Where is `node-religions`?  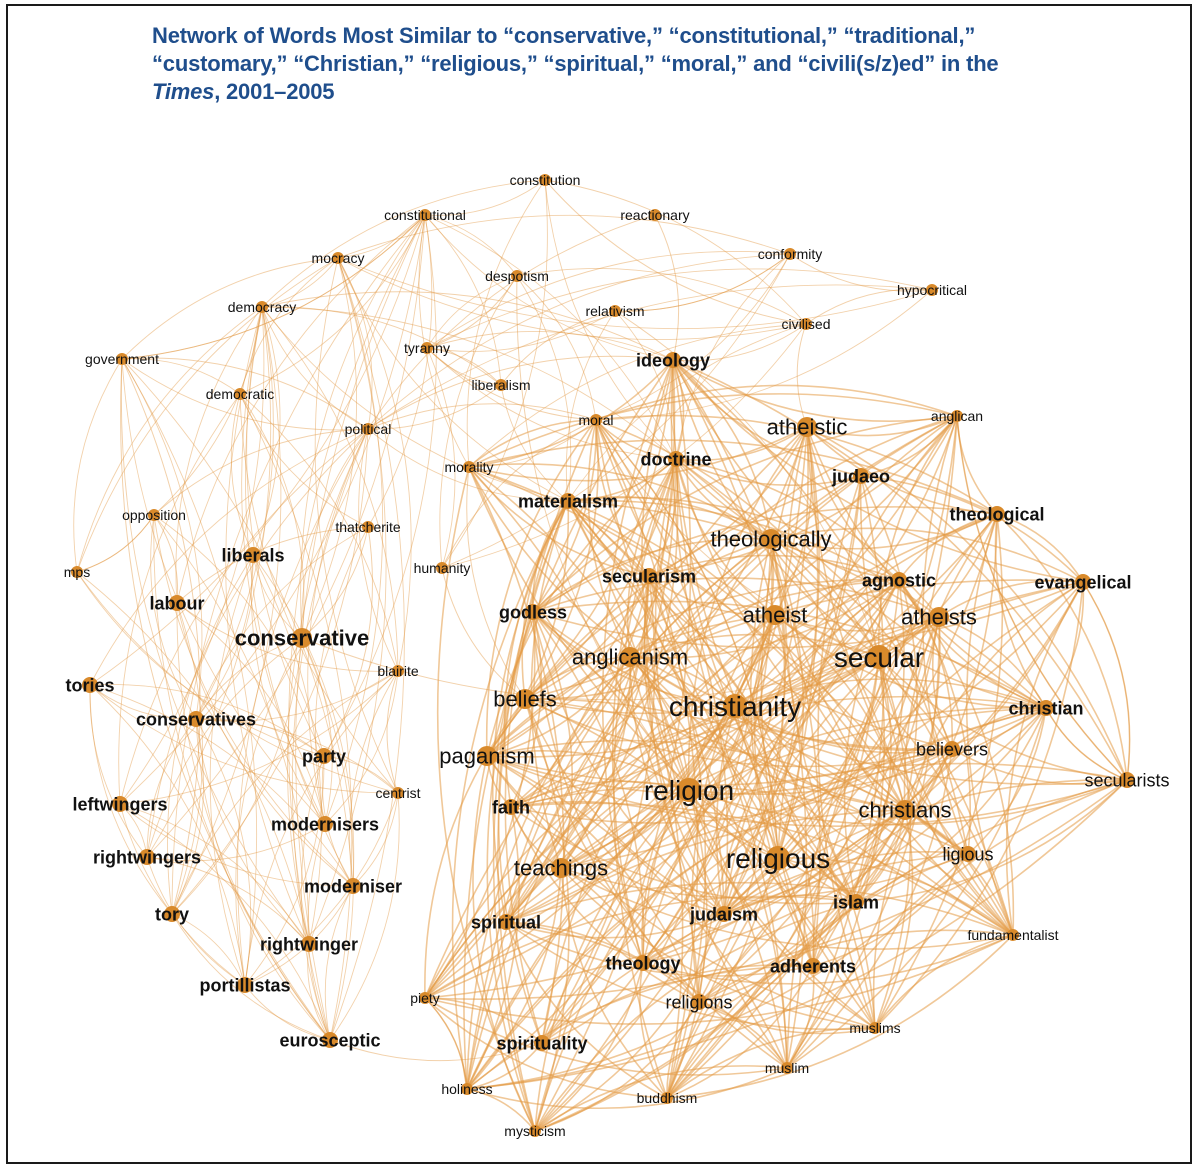 node-religions is located at coordinates (699, 1002).